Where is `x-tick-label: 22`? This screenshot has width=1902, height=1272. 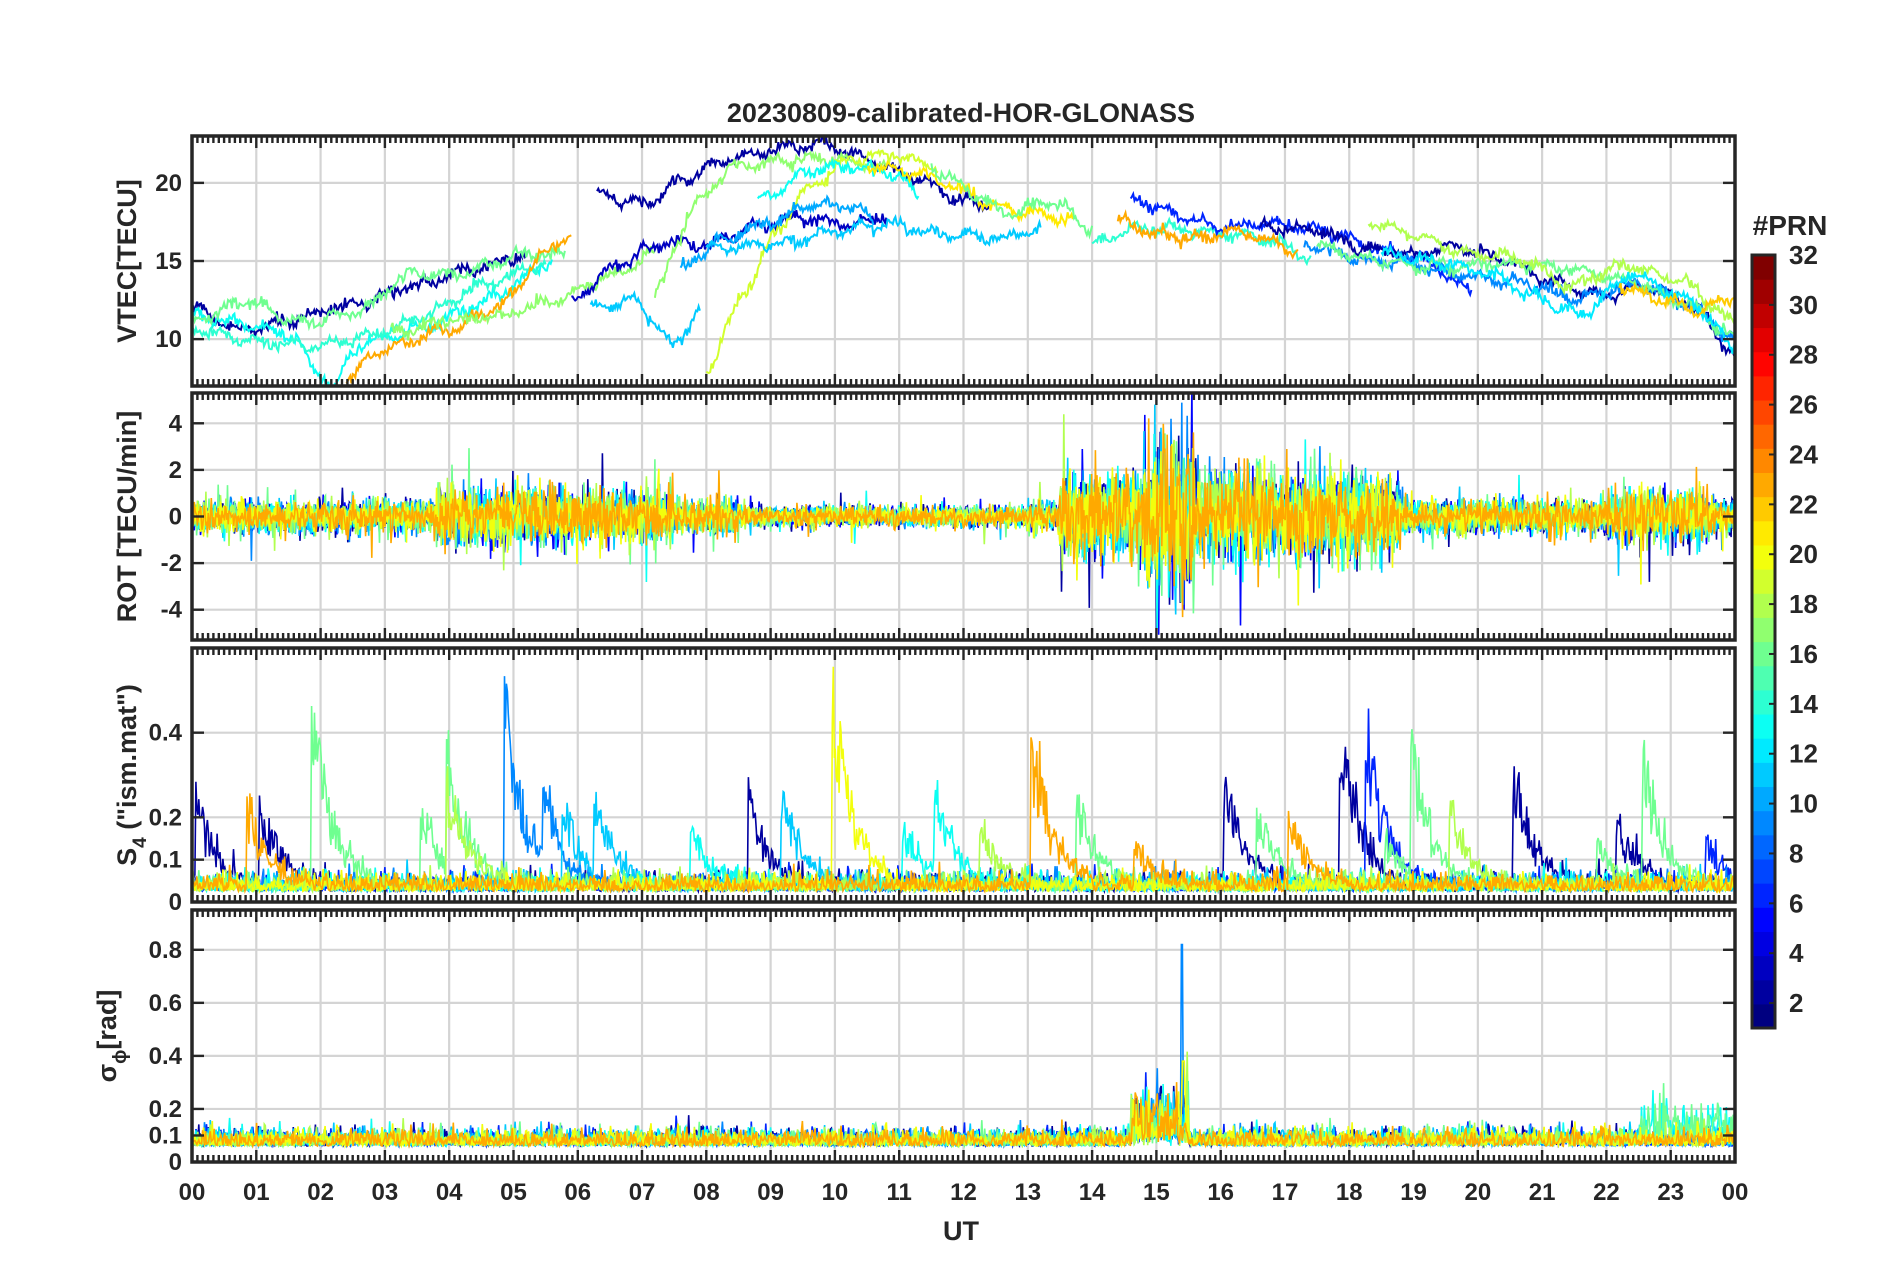
x-tick-label: 22 is located at coordinates (1606, 1192).